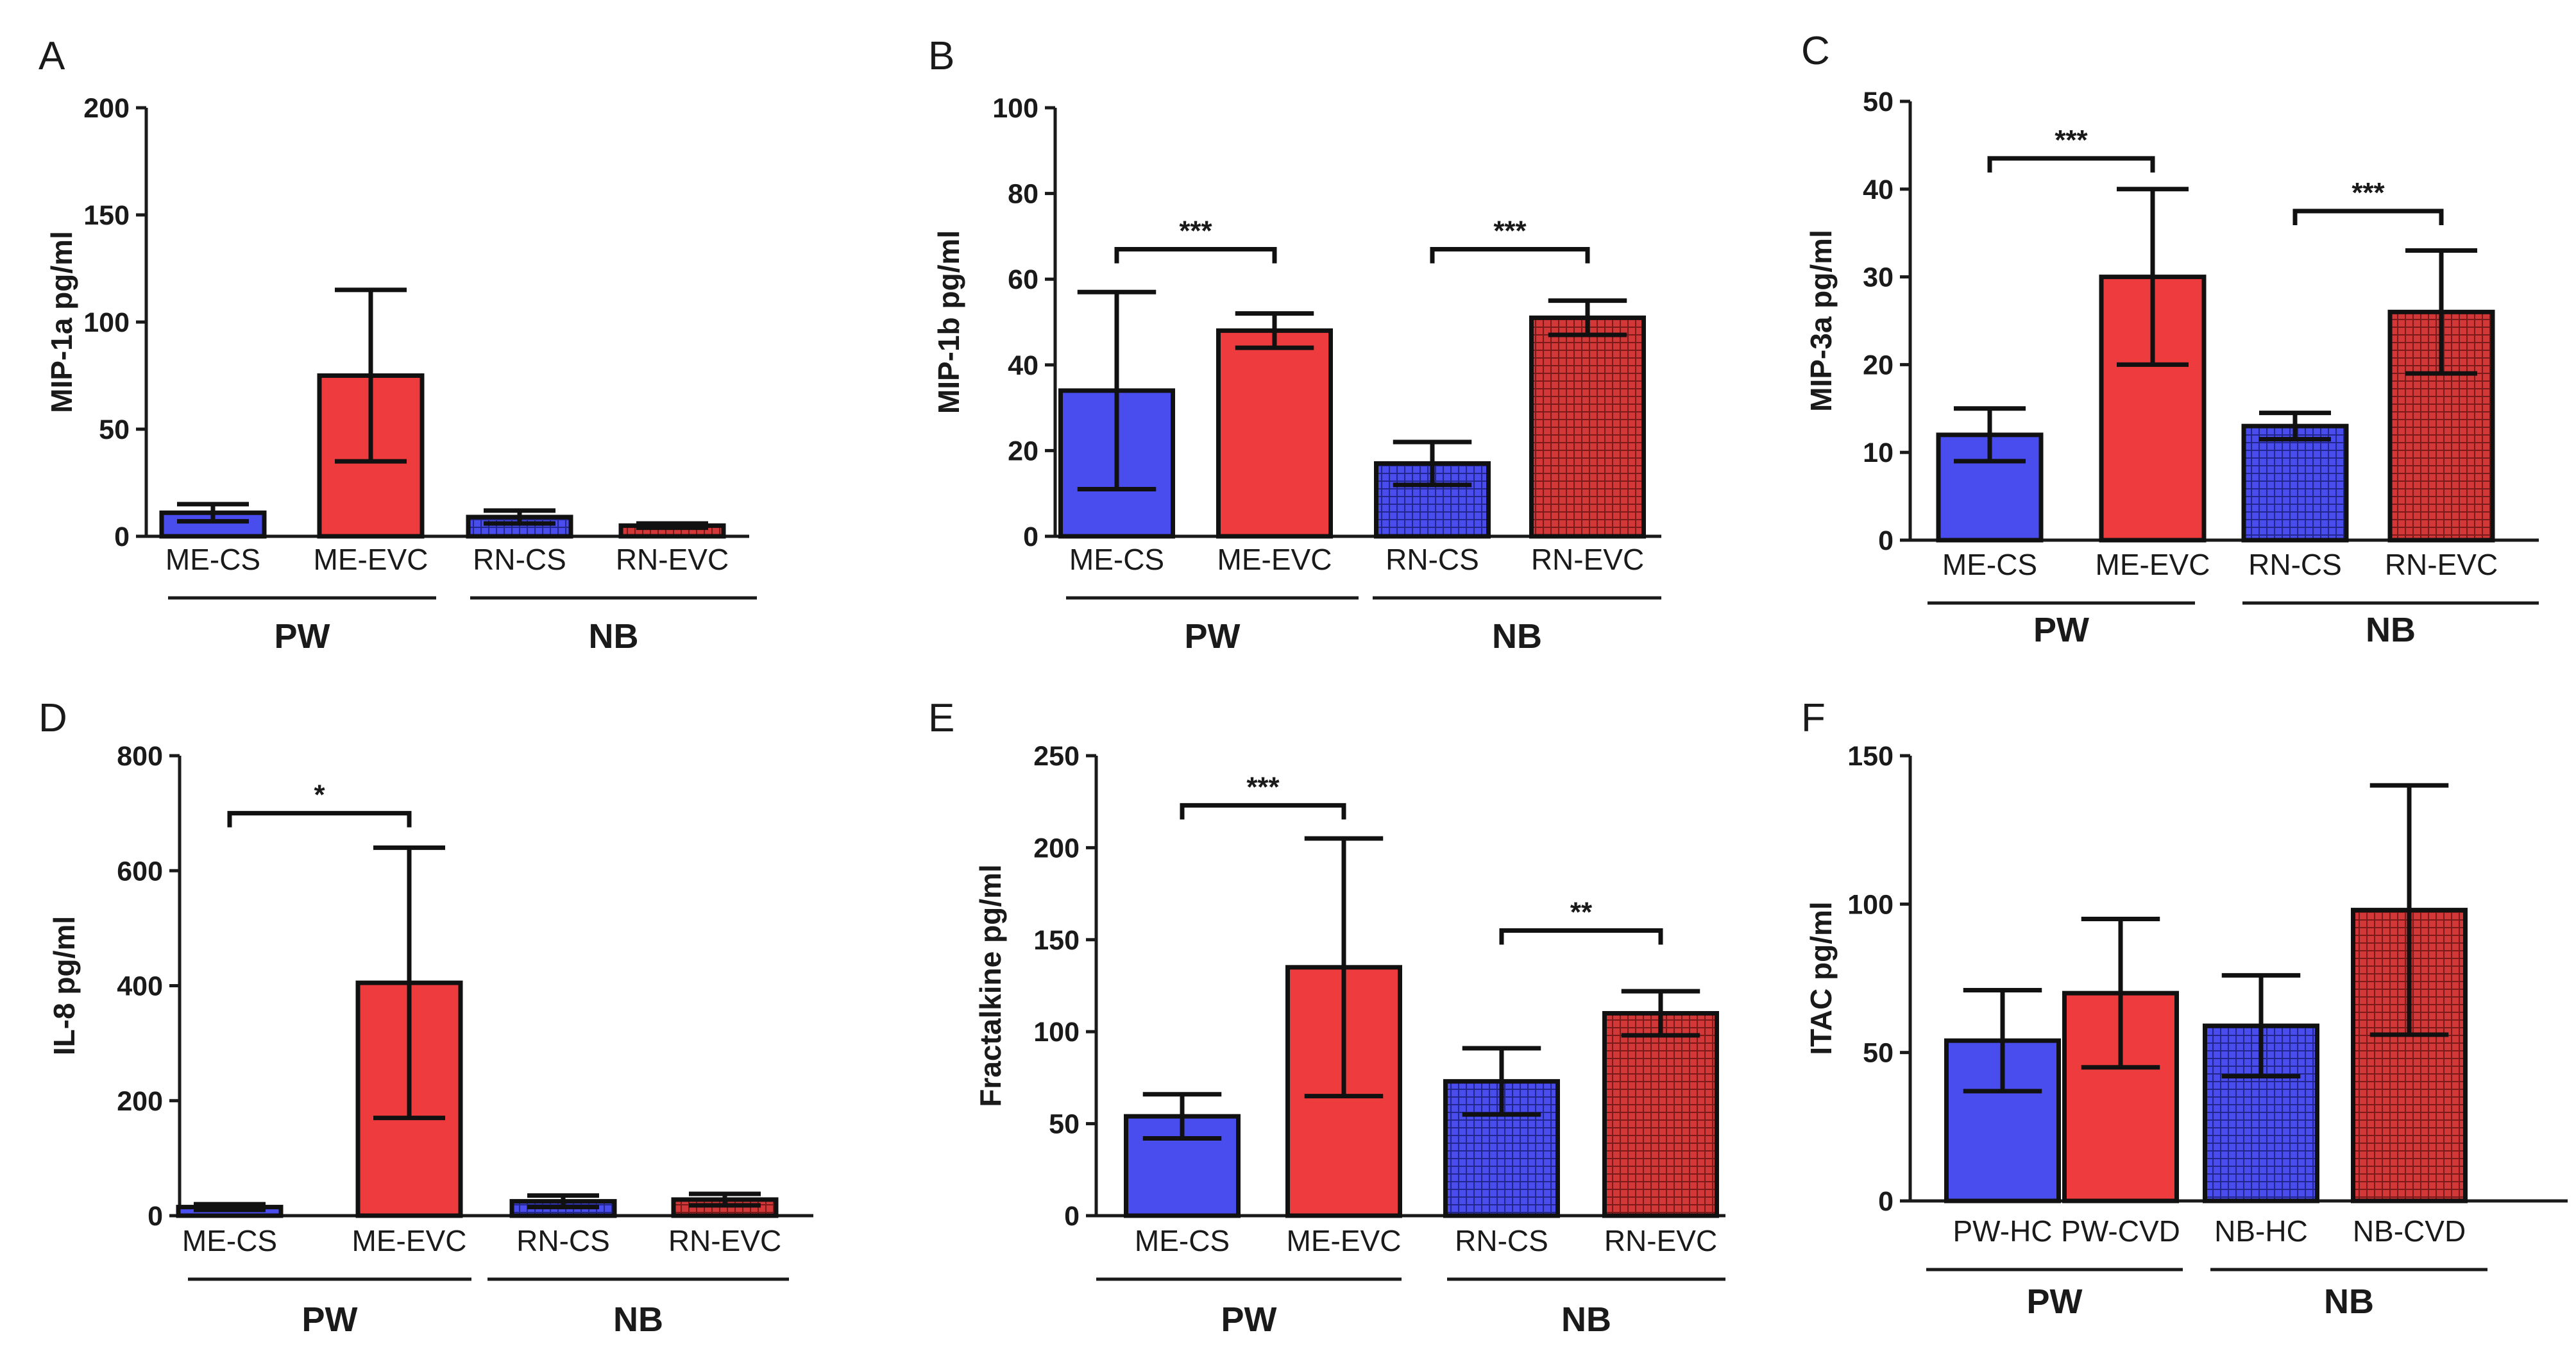 The image size is (2576, 1369). Describe the element at coordinates (2409, 1231) in the screenshot. I see `x-tick-label: NB-CVD` at that location.